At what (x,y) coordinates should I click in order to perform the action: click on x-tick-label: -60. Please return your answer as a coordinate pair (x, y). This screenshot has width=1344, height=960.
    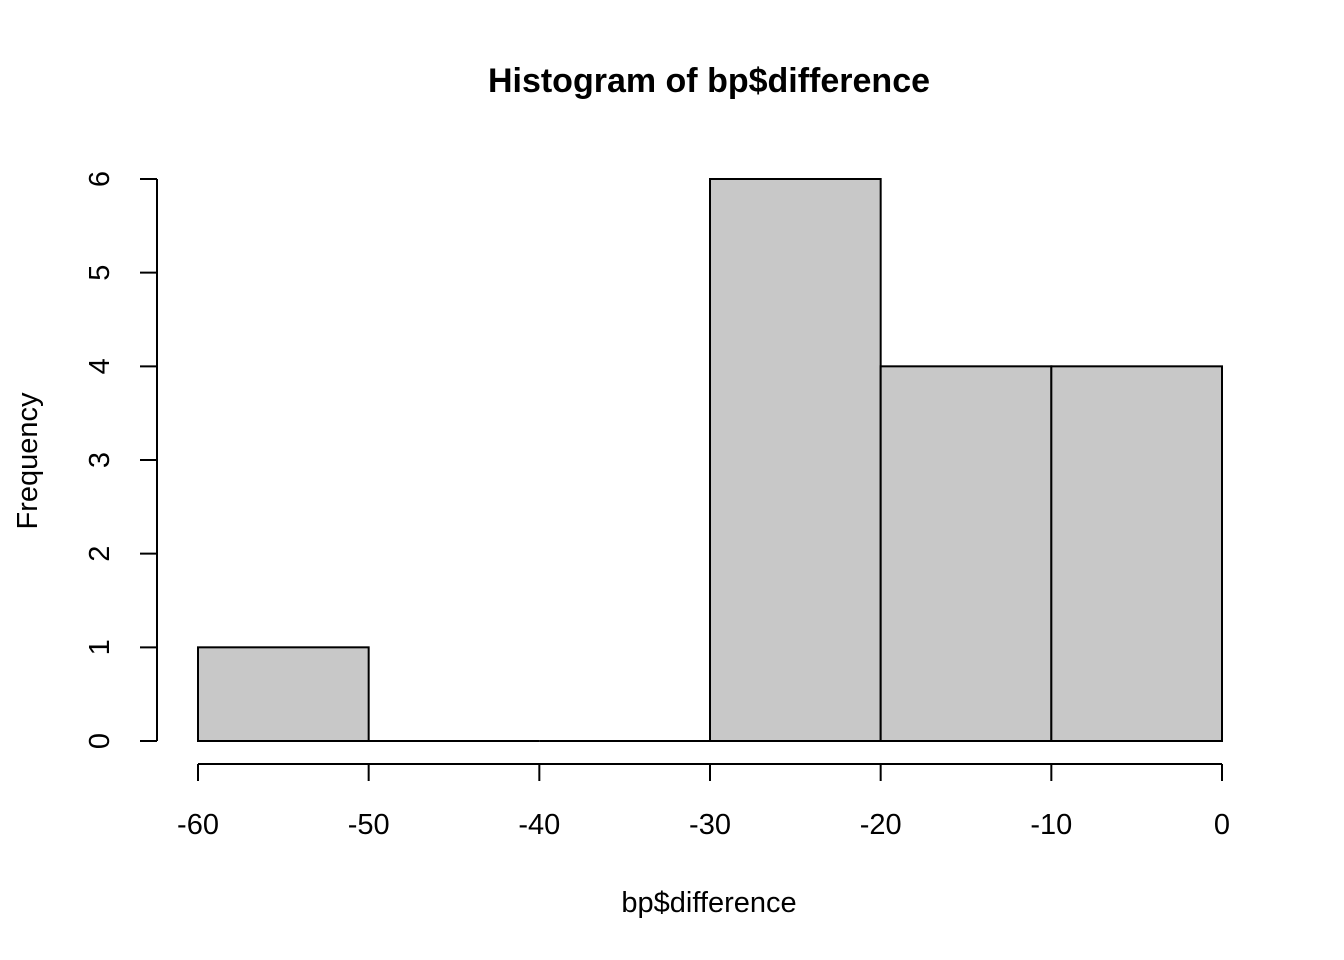
    Looking at the image, I should click on (198, 825).